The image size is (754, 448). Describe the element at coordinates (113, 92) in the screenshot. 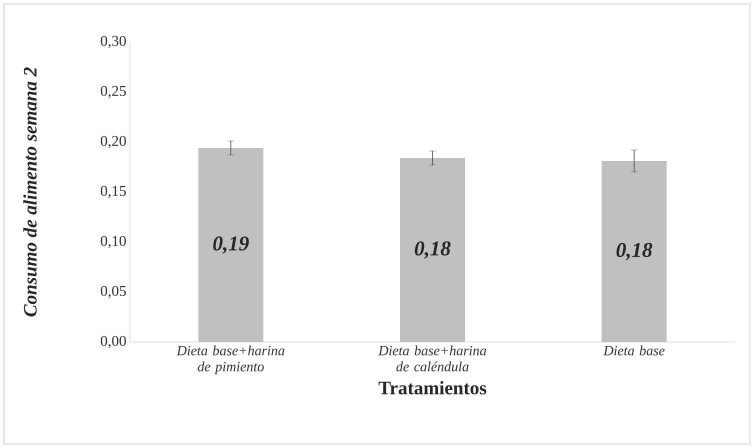

I see `y-tick-label: 0,25` at that location.